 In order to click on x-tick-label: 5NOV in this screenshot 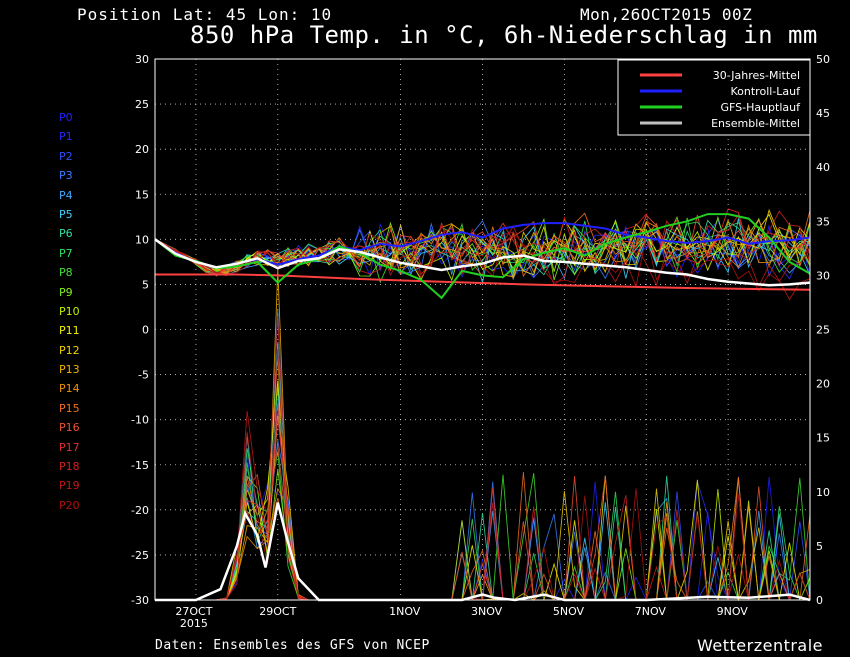, I will do `click(569, 611)`.